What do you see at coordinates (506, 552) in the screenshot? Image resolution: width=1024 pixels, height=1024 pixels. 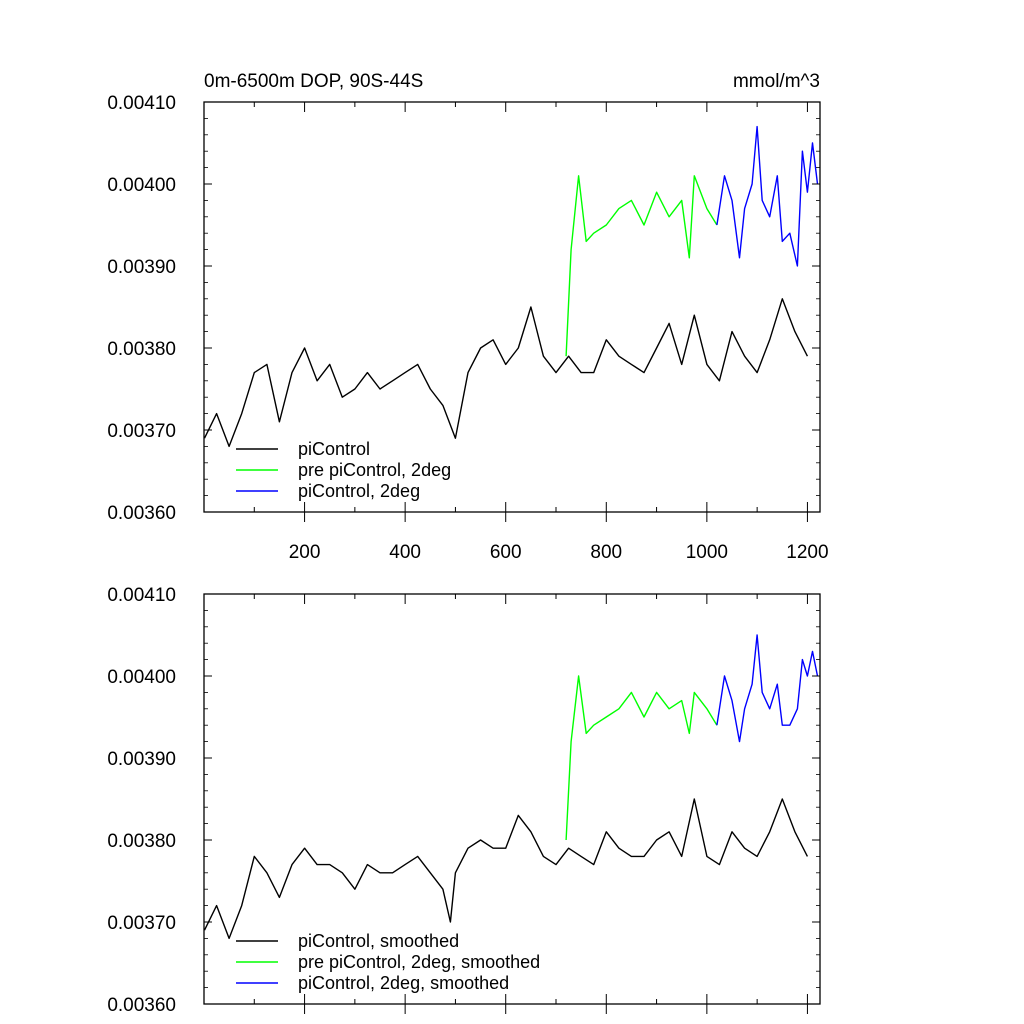 I see `x-tick-label: 600` at bounding box center [506, 552].